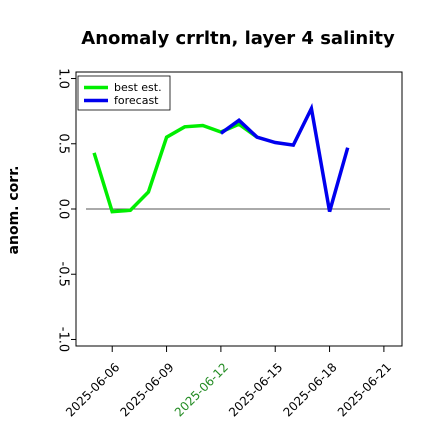 The image size is (440, 440). Describe the element at coordinates (146, 389) in the screenshot. I see `x-tick-label: 2025-06-09` at that location.